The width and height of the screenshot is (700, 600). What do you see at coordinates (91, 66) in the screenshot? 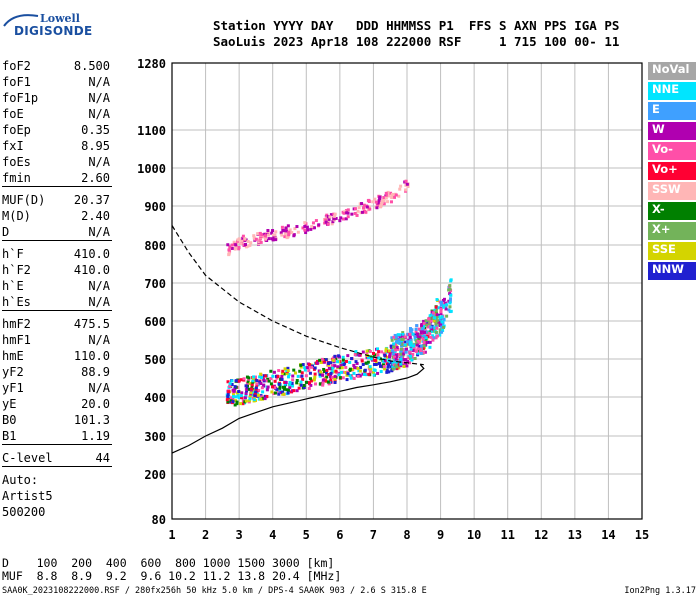
I see `param-value: 8.500` at bounding box center [91, 66].